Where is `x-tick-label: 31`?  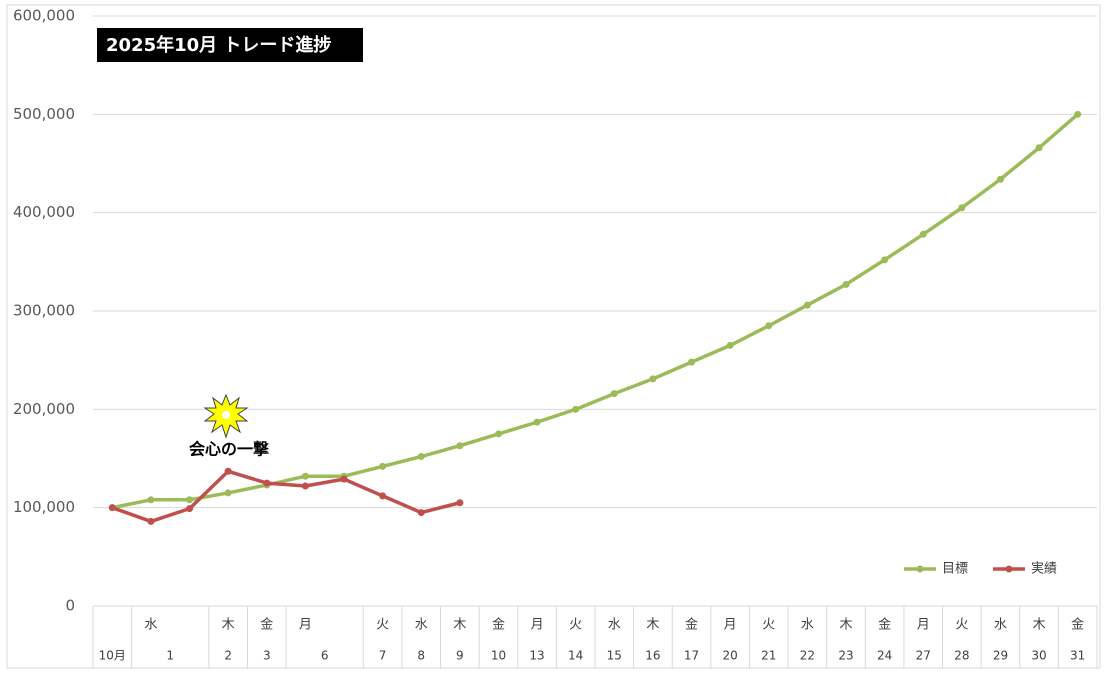 x-tick-label: 31 is located at coordinates (1077, 656).